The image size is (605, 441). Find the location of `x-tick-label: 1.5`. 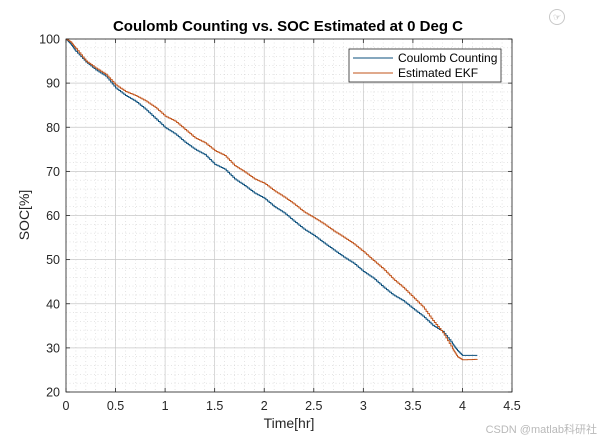

x-tick-label: 1.5 is located at coordinates (214, 406).